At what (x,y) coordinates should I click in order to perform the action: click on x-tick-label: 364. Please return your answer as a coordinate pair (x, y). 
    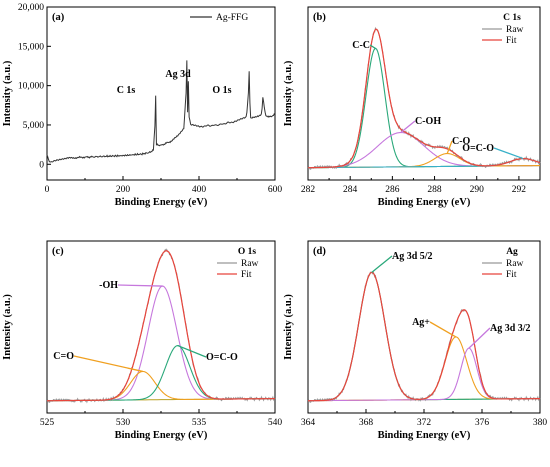
    Looking at the image, I should click on (308, 423).